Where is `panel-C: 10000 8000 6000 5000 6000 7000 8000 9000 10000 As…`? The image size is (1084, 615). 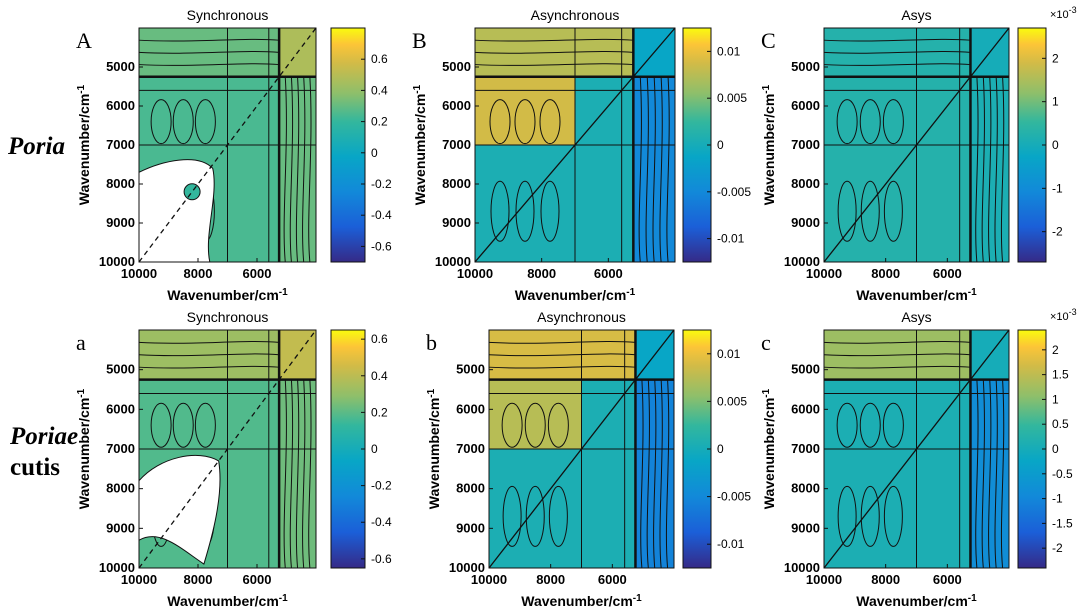 panel-C: 10000 8000 6000 5000 6000 7000 8000 9000 10000 As… is located at coordinates (919, 154).